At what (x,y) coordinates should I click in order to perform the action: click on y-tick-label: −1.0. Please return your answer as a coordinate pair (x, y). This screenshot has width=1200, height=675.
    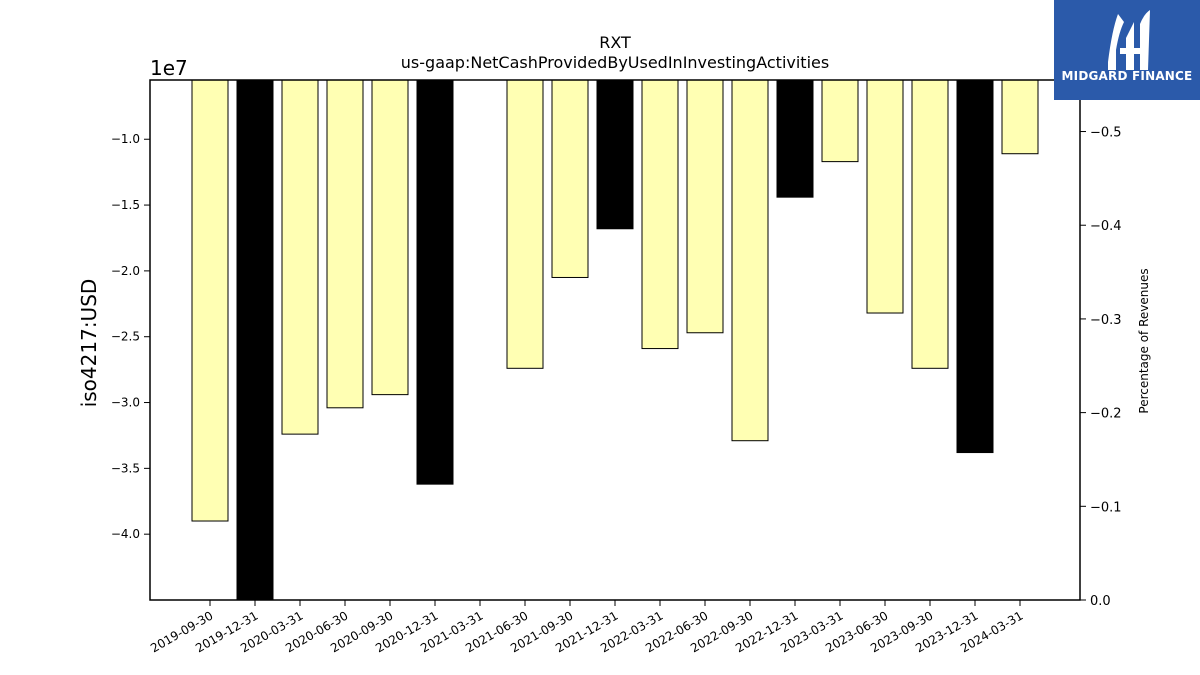
    Looking at the image, I should click on (125, 139).